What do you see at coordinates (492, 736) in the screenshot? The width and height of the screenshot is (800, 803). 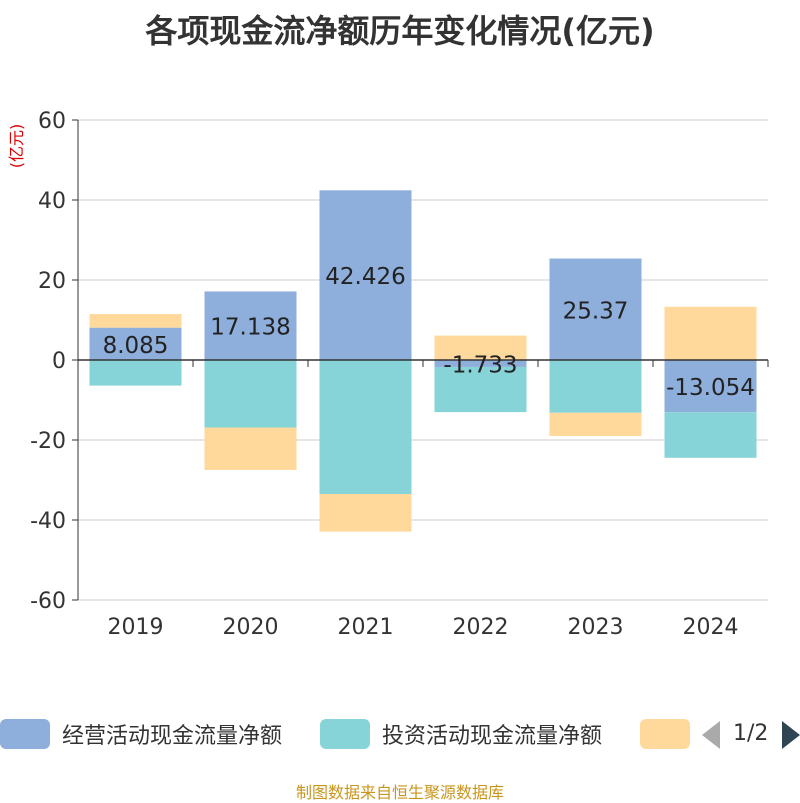 I see `legend-label-investing: 投资活动现金流量净额` at bounding box center [492, 736].